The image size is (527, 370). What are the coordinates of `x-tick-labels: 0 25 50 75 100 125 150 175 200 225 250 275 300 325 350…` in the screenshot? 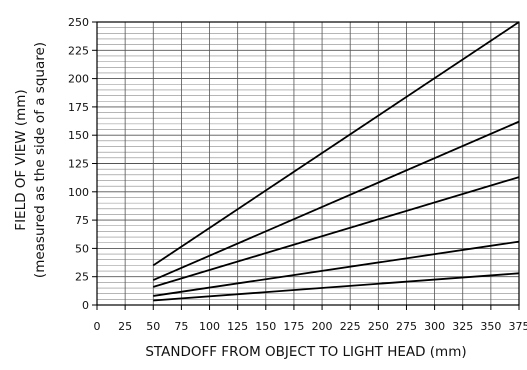 It's located at (310, 326).